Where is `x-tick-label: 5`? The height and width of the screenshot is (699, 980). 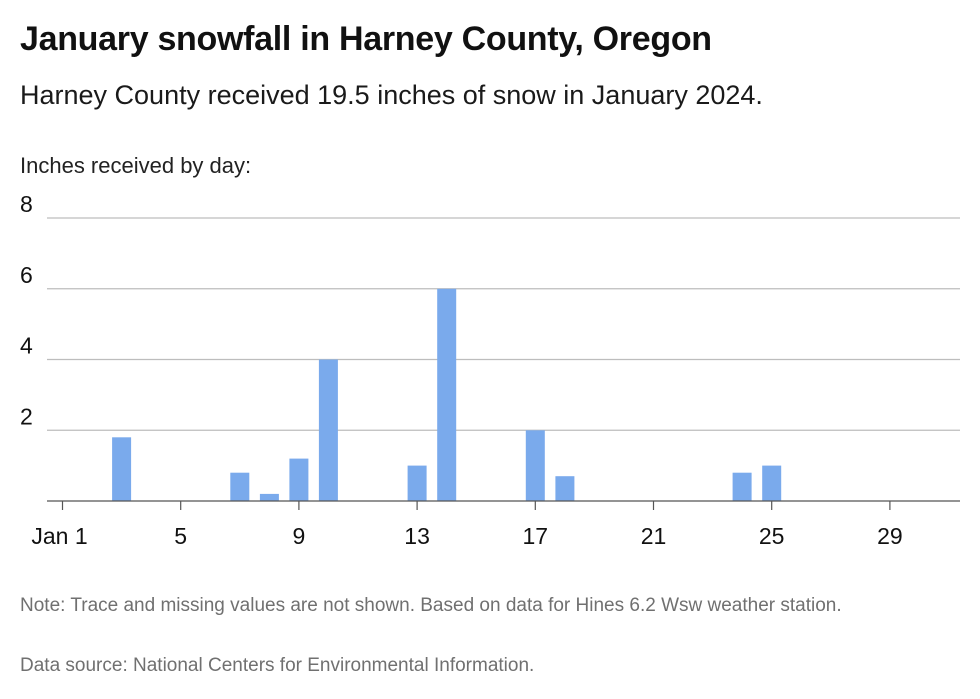
x-tick-label: 5 is located at coordinates (180, 536).